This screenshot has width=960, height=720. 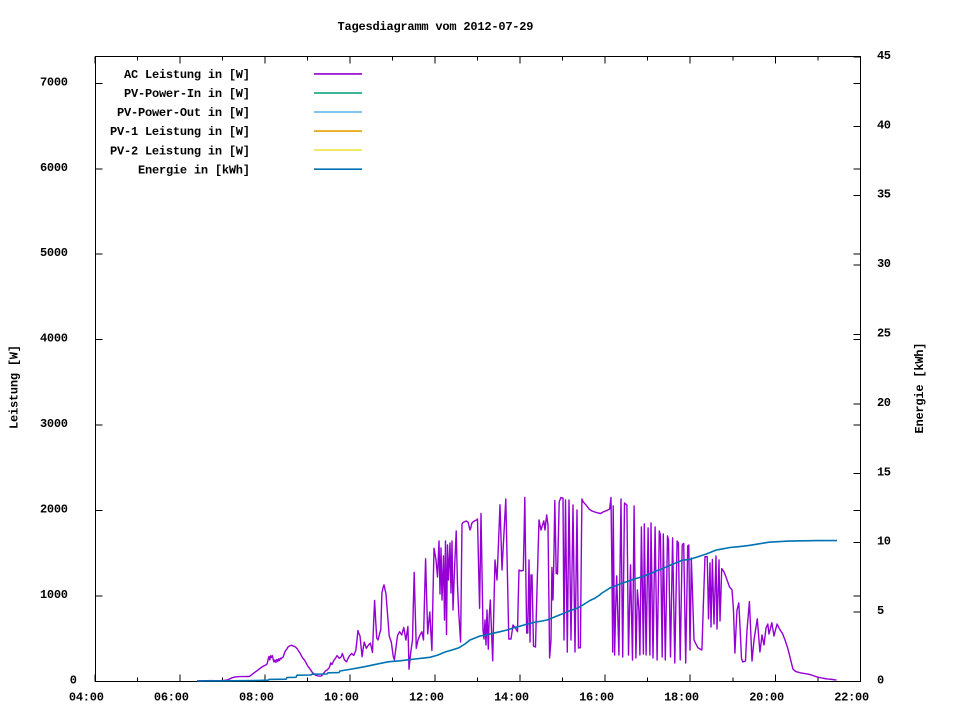 I want to click on svg-text: 18:00, so click(x=681, y=698).